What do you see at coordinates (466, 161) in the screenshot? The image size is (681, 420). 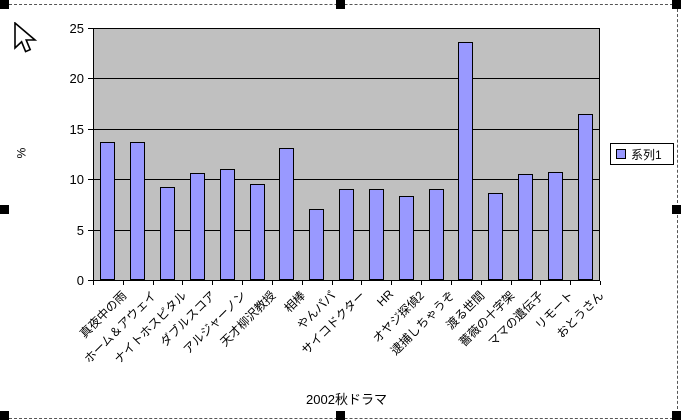 I see `chart-bar-渡る世間` at bounding box center [466, 161].